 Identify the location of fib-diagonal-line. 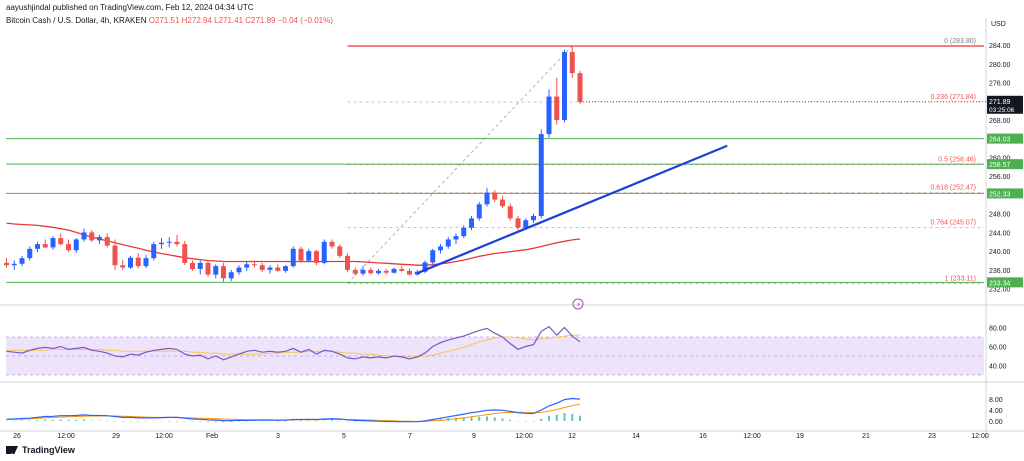
(460, 164).